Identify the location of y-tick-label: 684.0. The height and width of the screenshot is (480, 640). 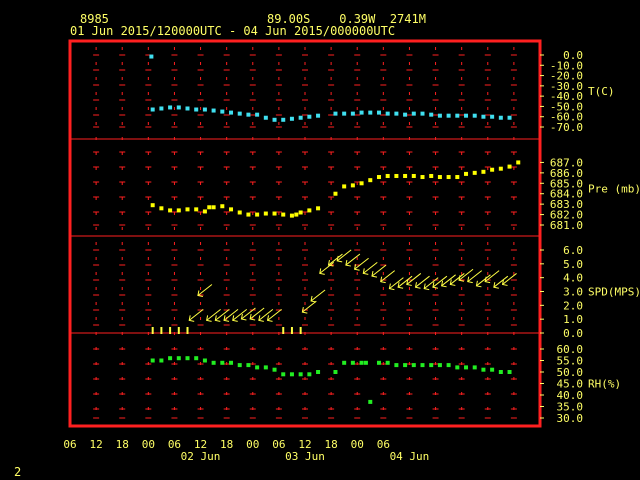
(566, 194).